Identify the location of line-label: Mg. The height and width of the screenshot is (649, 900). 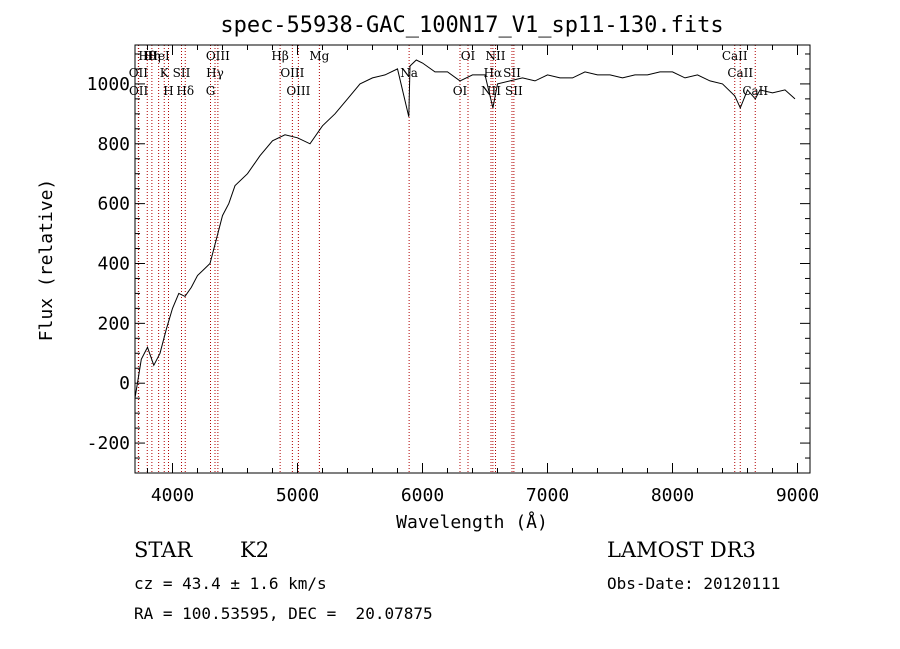
(319, 56).